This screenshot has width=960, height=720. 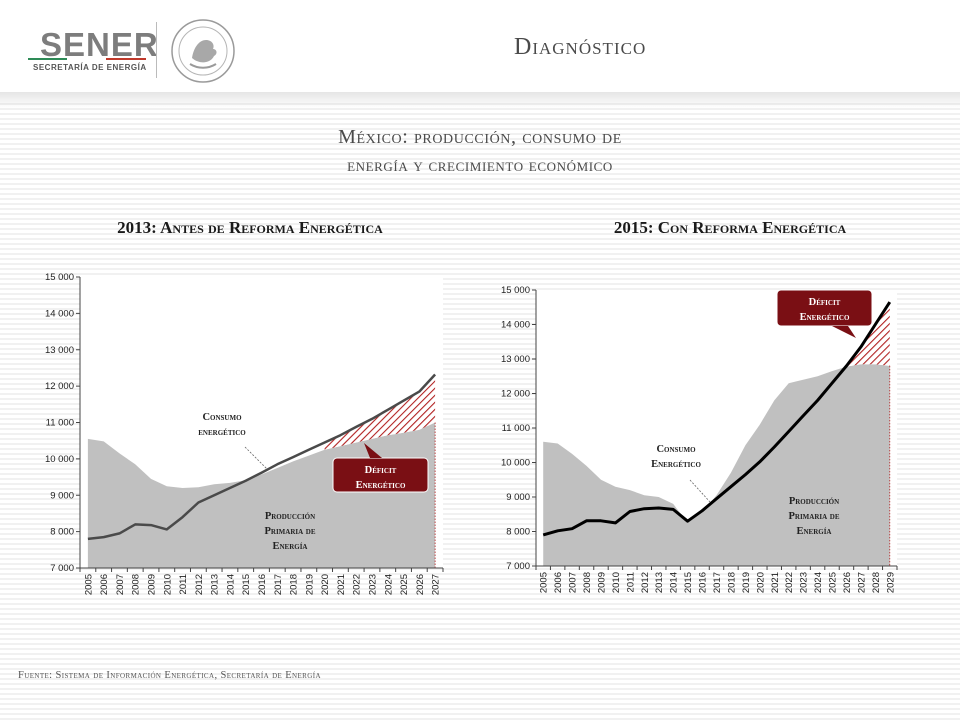 I want to click on x-tick-label: 2028, so click(x=876, y=582).